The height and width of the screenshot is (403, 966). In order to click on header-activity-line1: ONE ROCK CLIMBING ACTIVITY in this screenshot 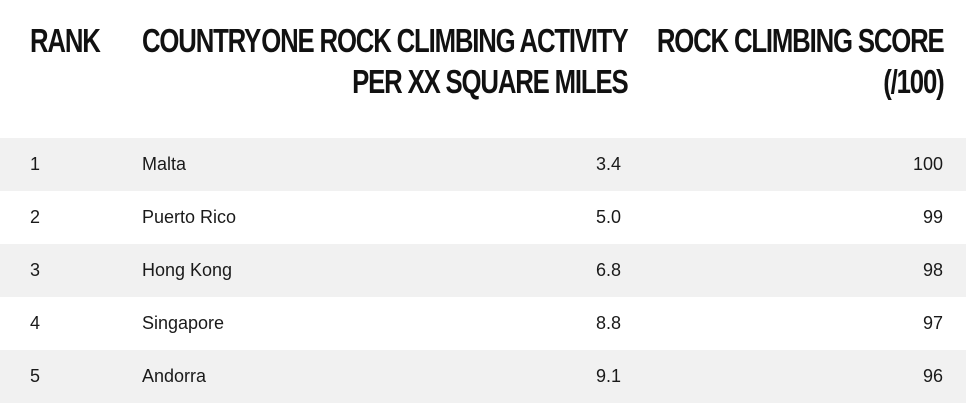, I will do `click(444, 40)`.